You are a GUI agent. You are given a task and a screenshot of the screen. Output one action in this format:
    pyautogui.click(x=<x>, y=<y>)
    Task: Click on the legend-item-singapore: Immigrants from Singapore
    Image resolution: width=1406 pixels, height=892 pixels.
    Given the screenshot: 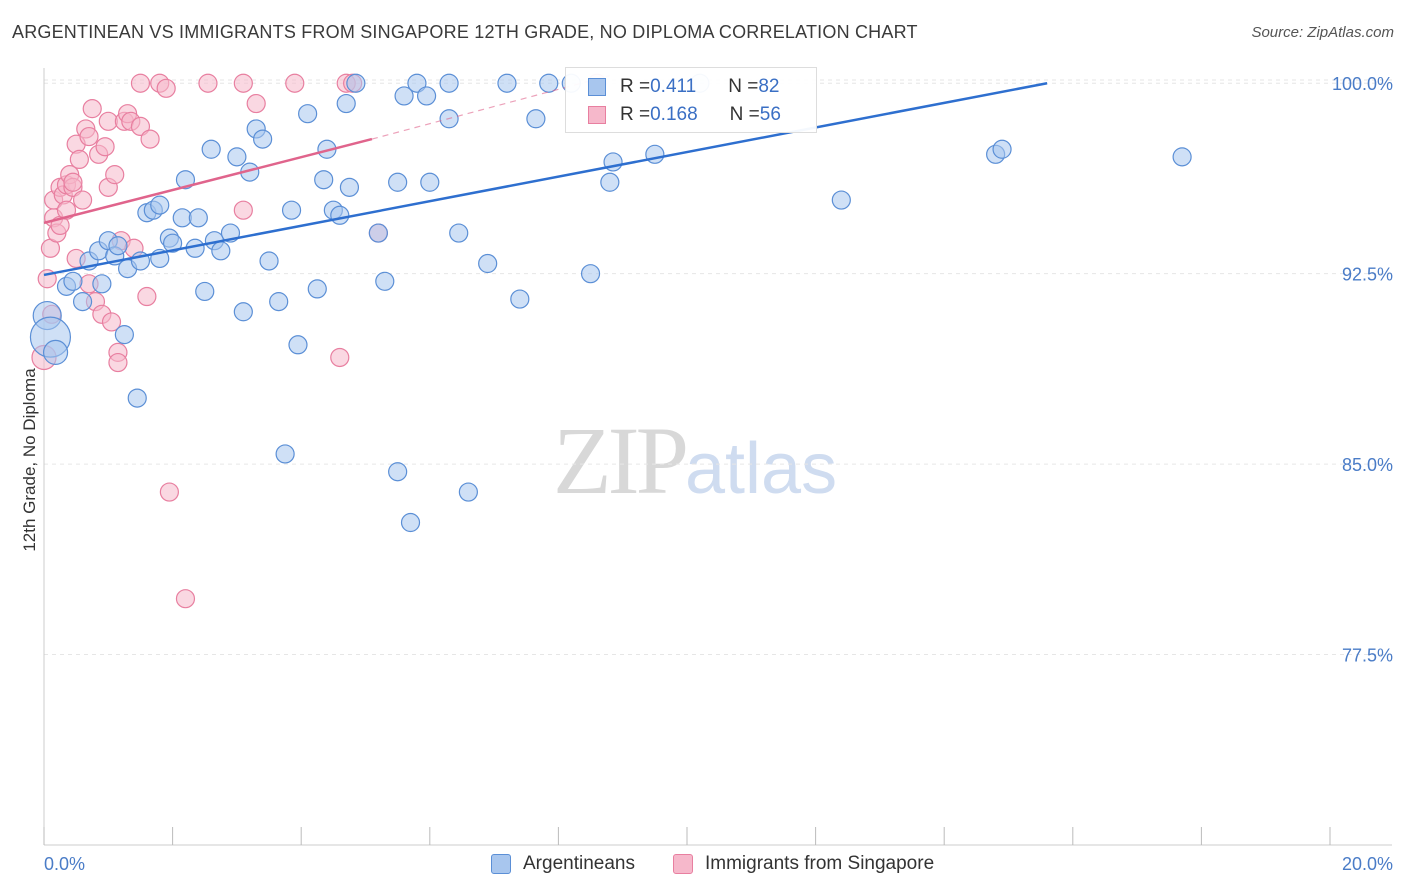 What is the action you would take?
    pyautogui.click(x=803, y=864)
    